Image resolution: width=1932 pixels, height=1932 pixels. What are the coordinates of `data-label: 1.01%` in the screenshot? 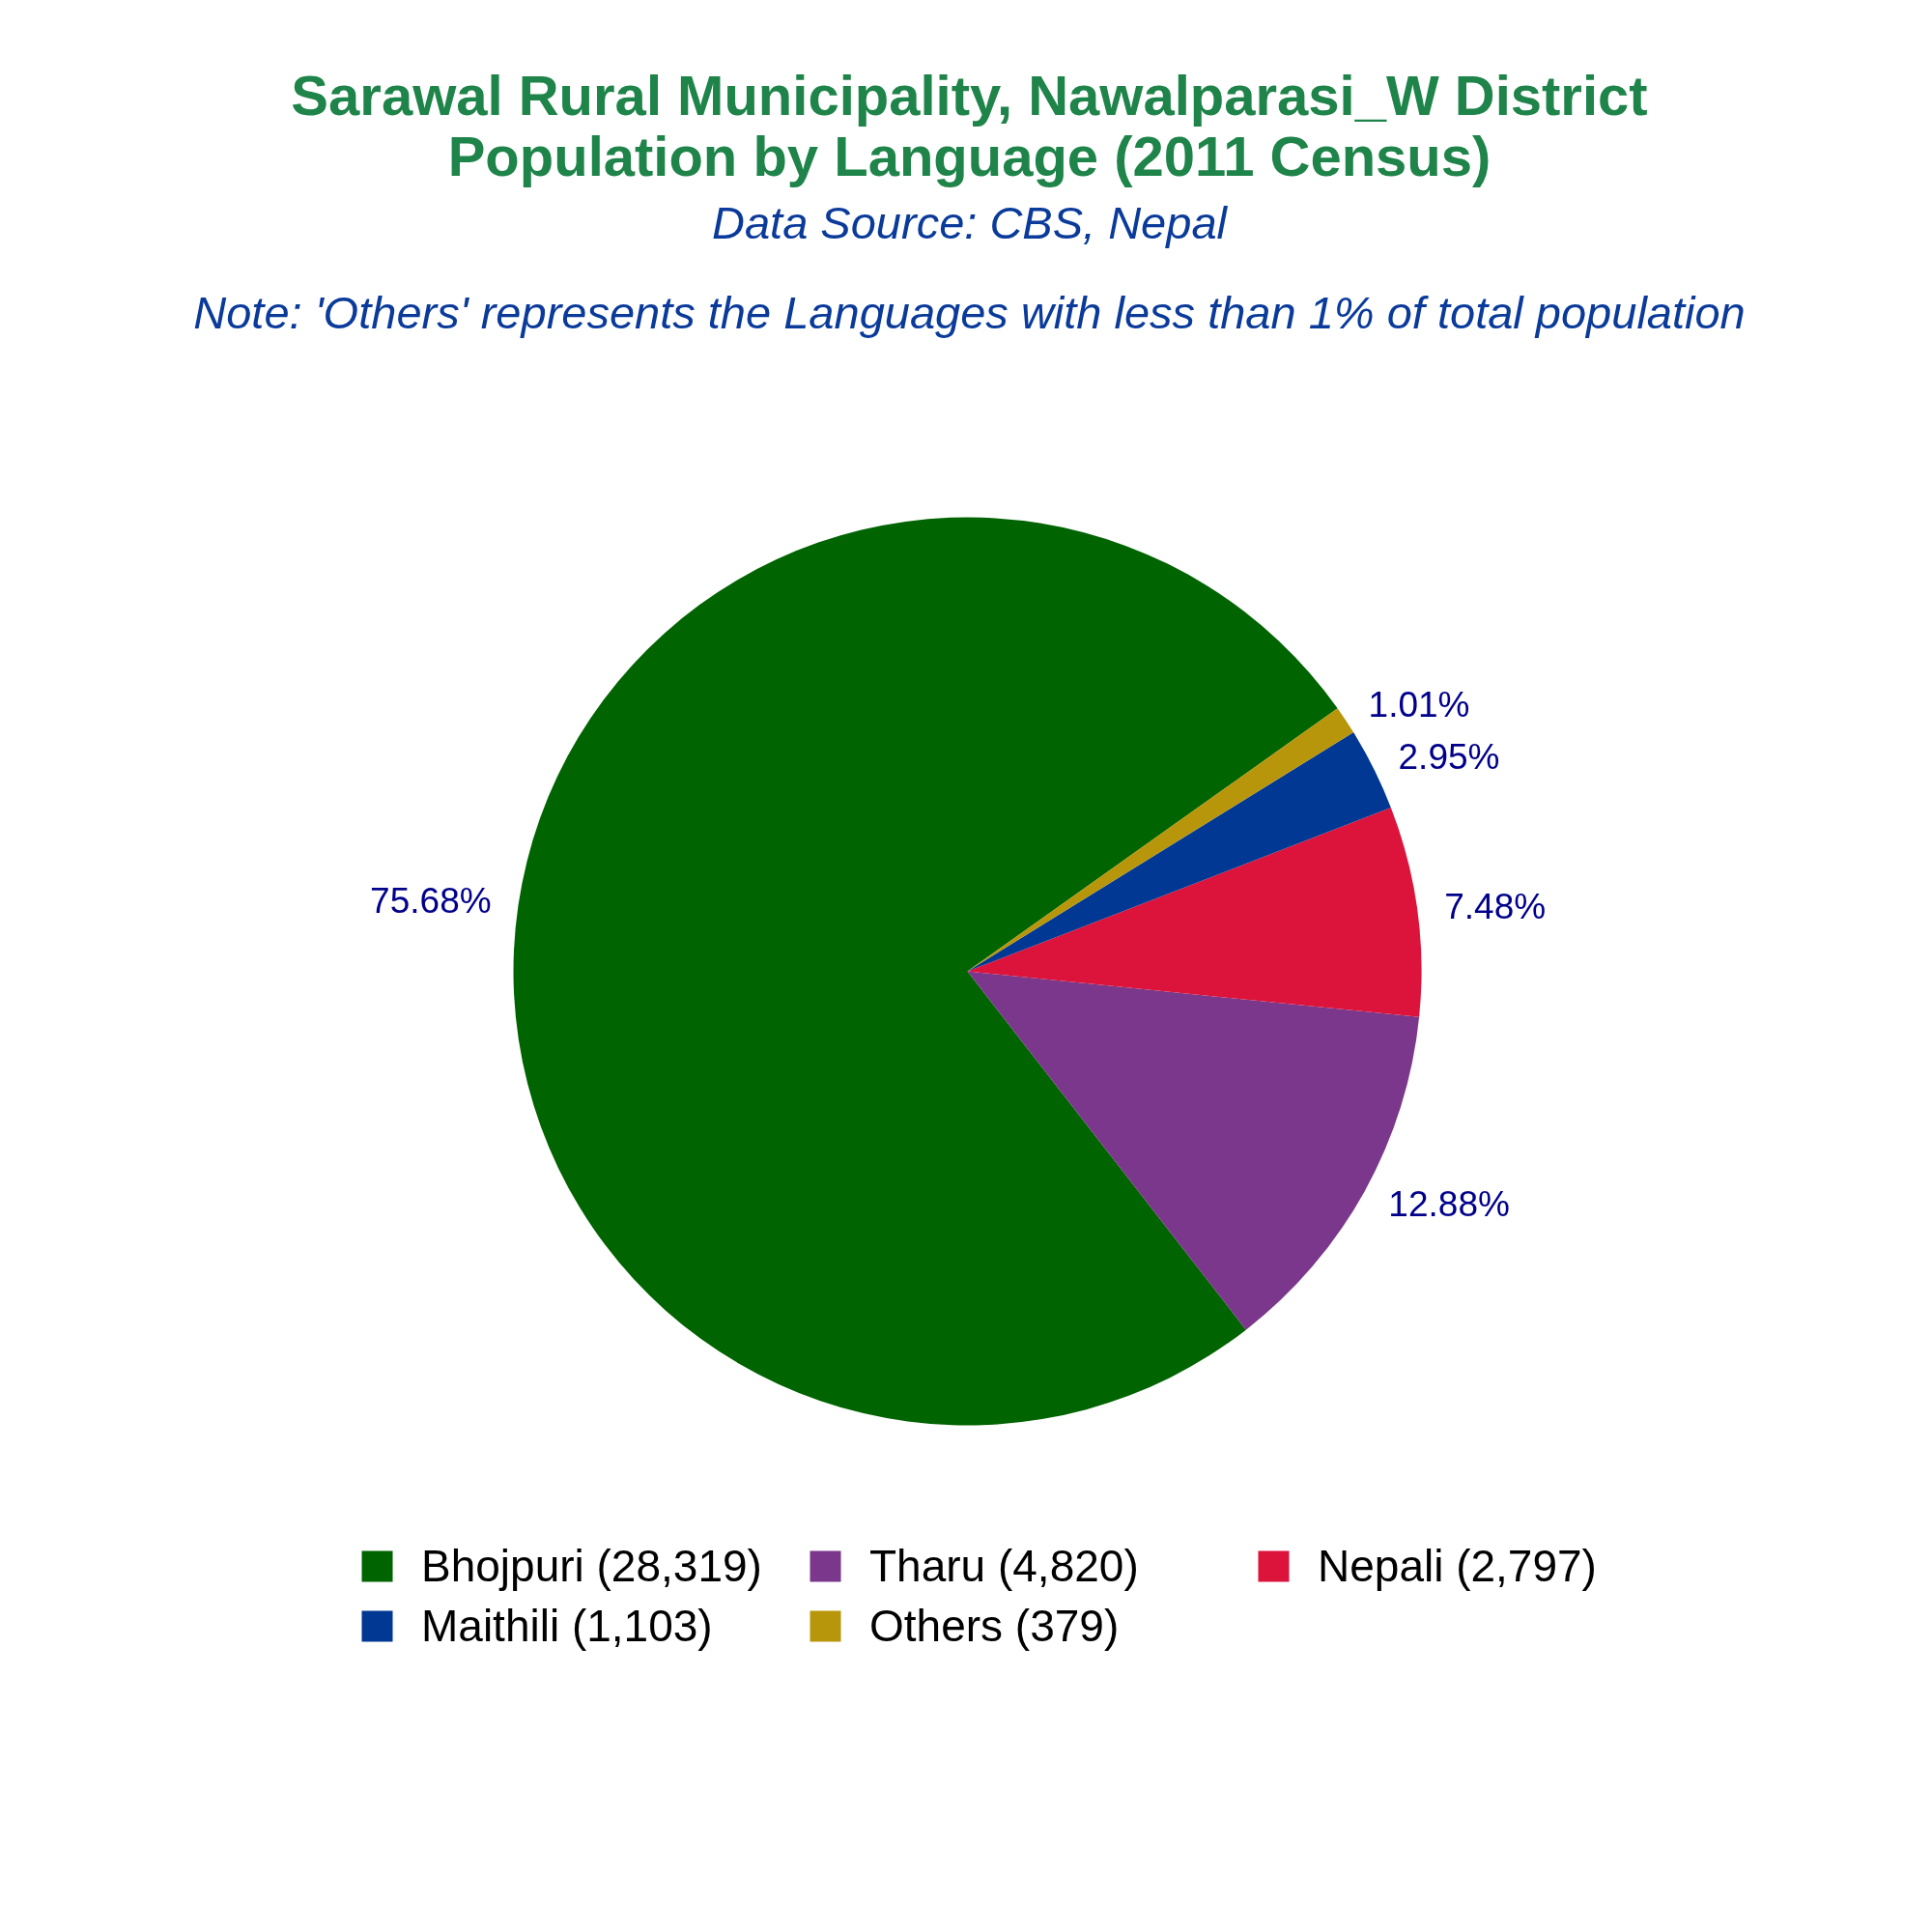 It's located at (1419, 705).